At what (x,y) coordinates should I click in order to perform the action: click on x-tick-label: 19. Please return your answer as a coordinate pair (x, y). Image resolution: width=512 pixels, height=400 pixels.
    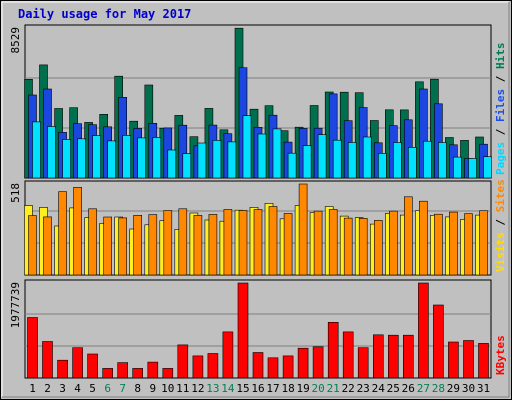
    Looking at the image, I should click on (302, 388).